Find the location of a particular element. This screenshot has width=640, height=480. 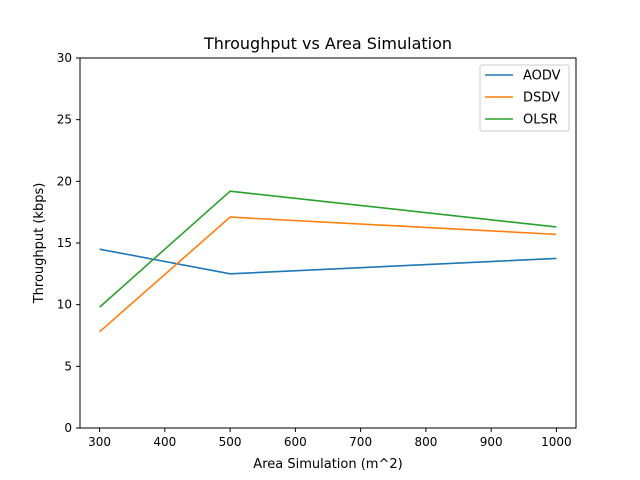

x-tick-label: 700 is located at coordinates (360, 442).